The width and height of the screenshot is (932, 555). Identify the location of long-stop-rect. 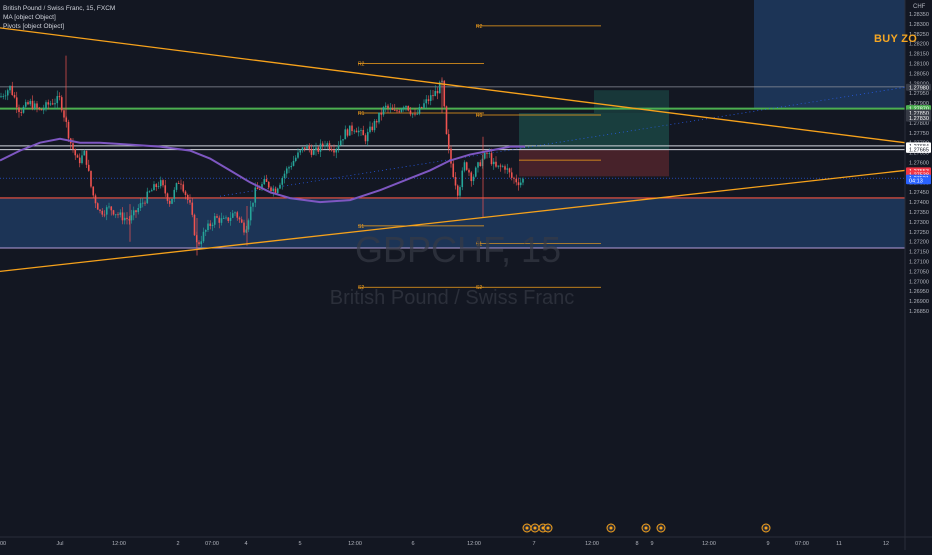
(594, 163).